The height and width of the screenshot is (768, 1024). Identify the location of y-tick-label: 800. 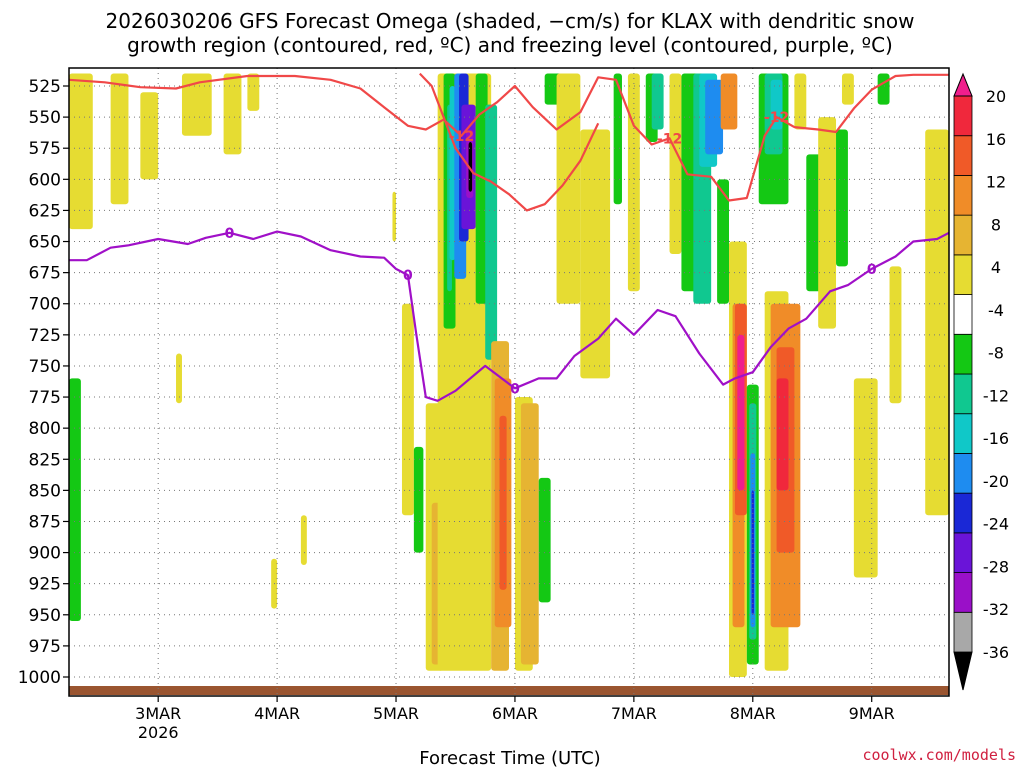
(45, 429).